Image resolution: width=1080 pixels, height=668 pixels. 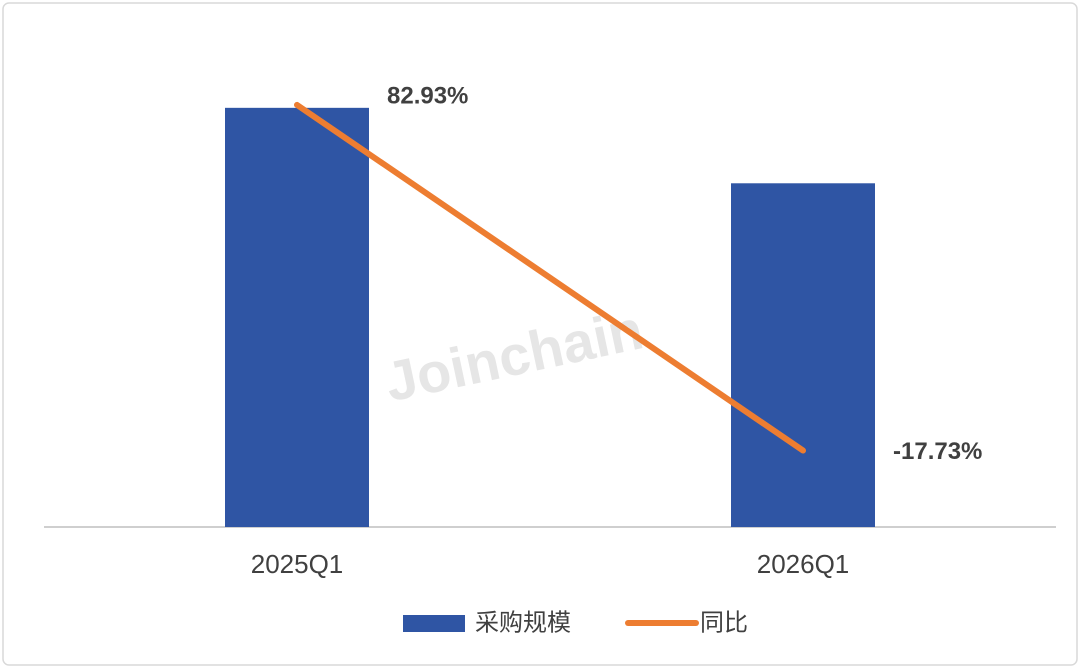 I want to click on legend-label: 采购规模, so click(x=523, y=622).